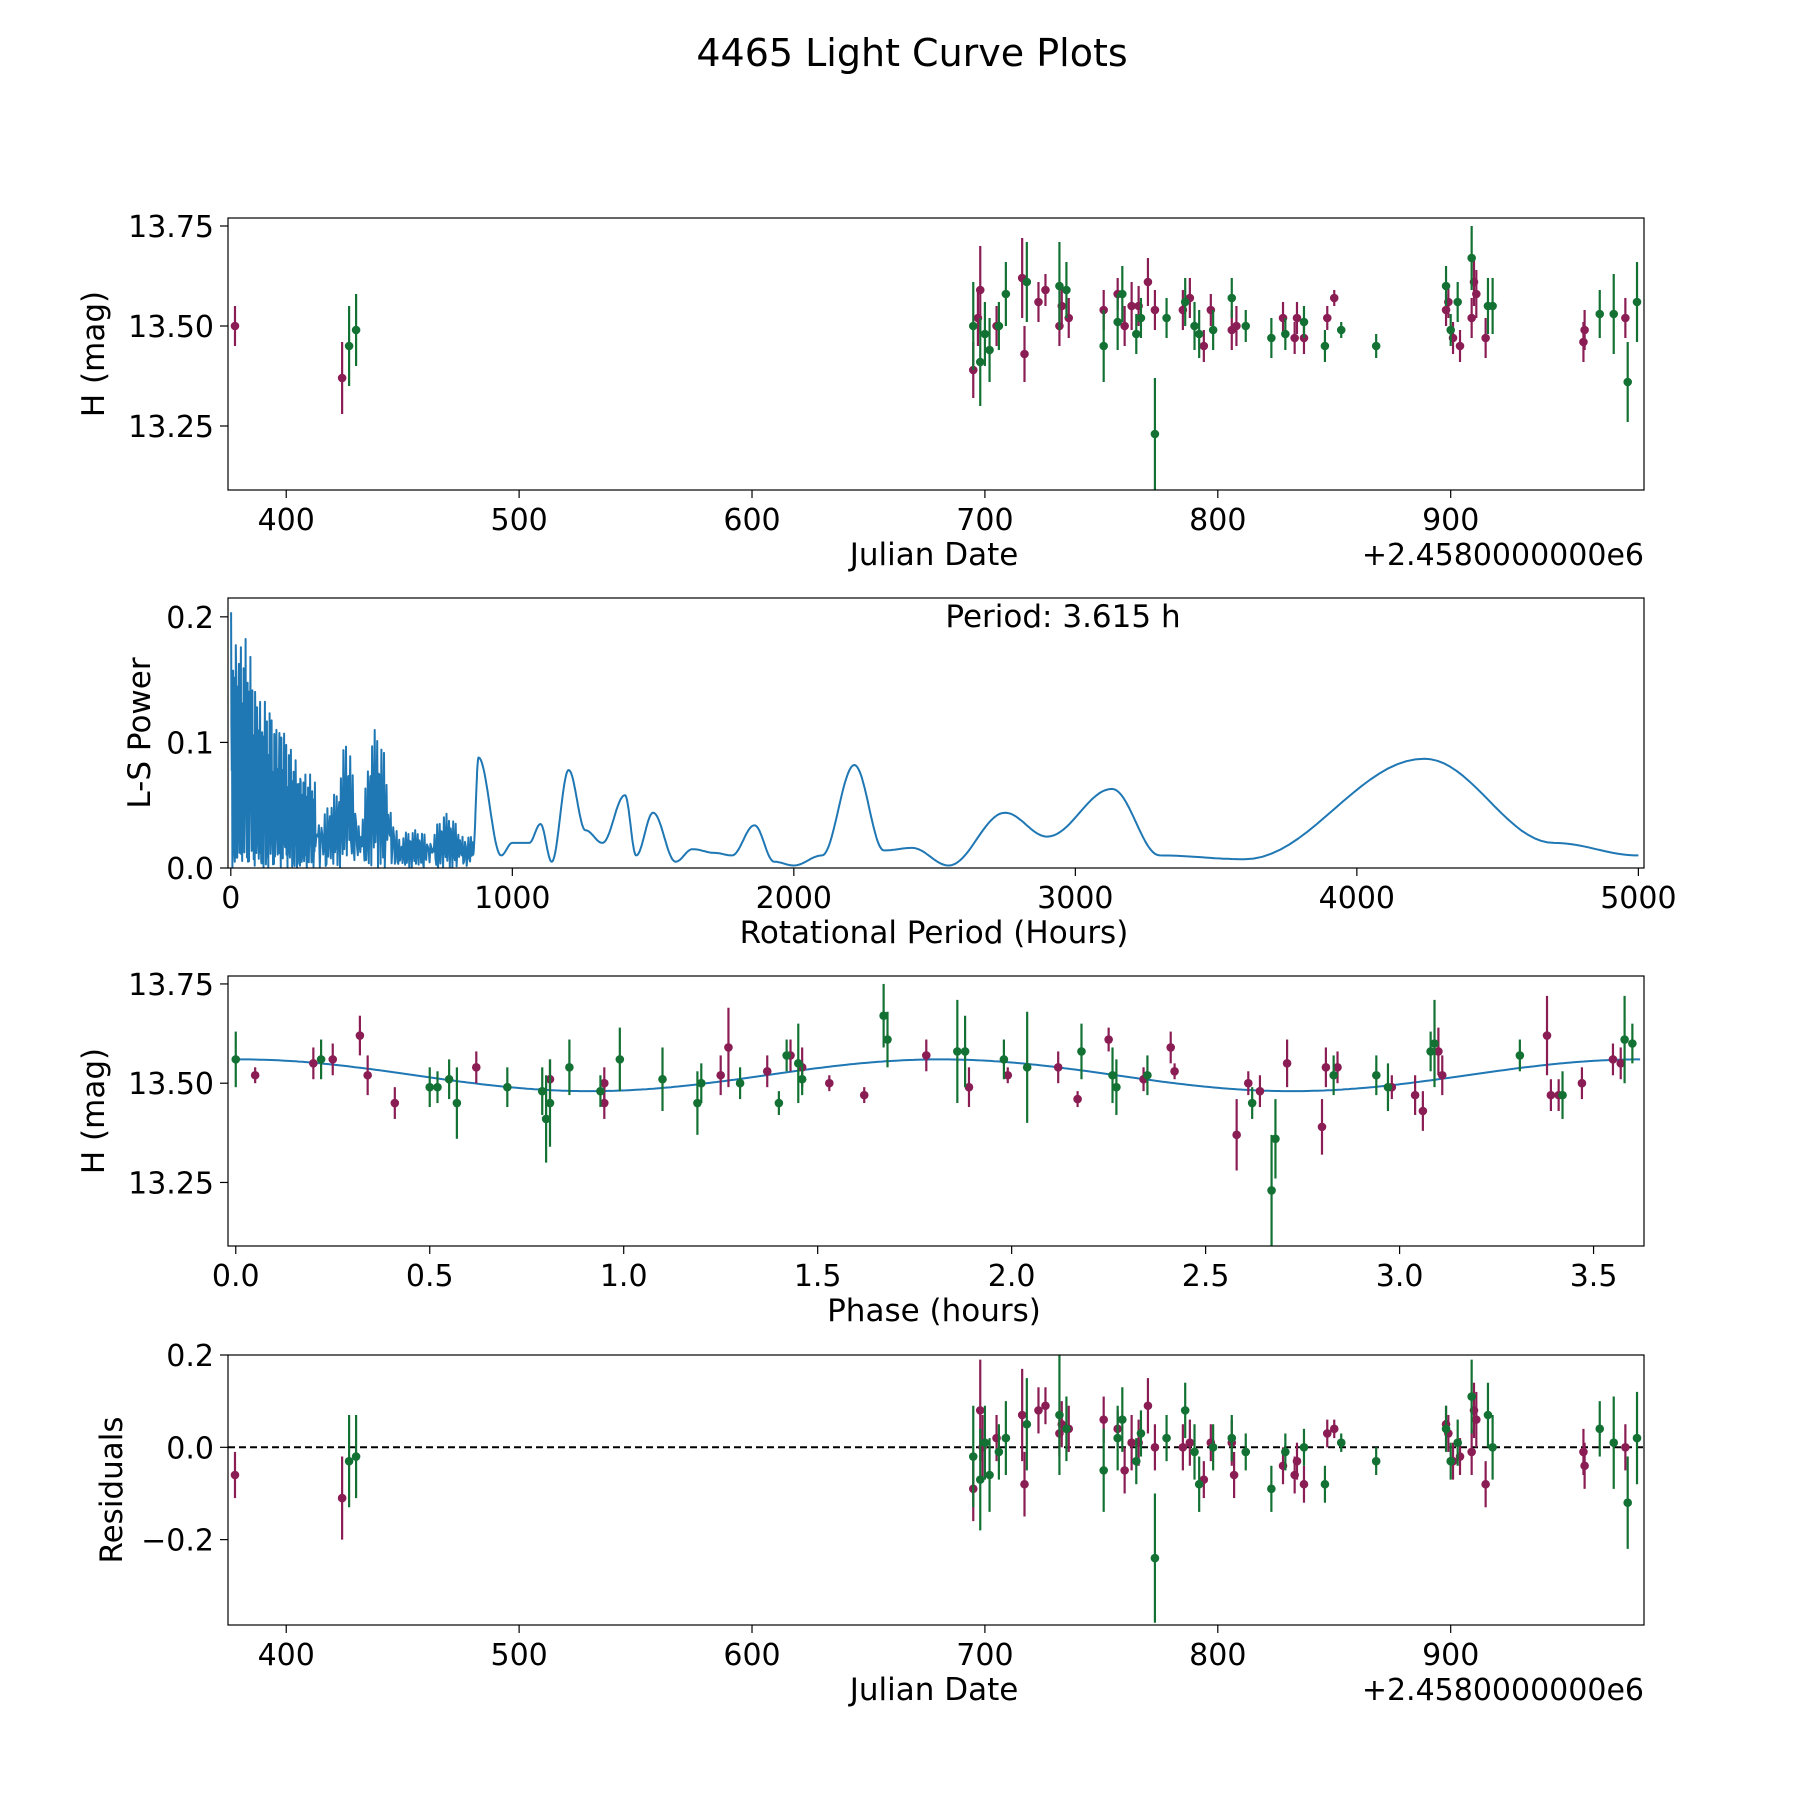  What do you see at coordinates (936, 1114) in the screenshot?
I see `phased-marks` at bounding box center [936, 1114].